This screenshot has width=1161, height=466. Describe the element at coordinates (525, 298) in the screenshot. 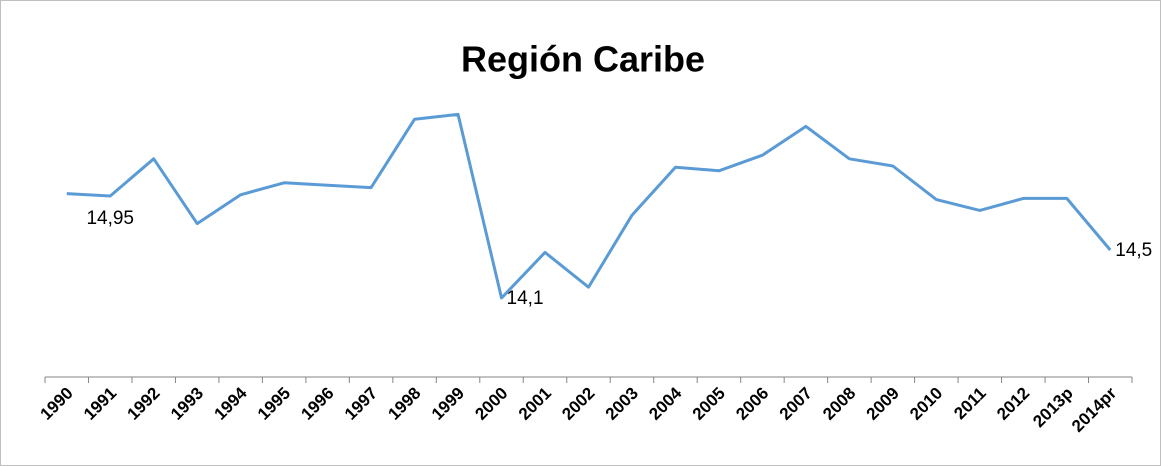

I see `data-label: 14,1` at that location.